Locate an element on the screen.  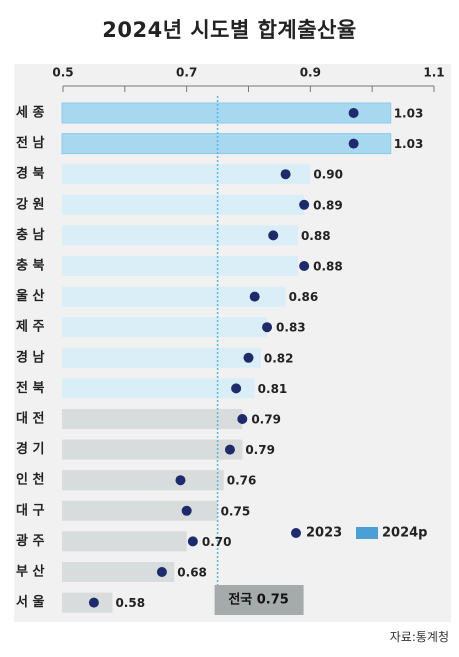
value-label: 0.90 is located at coordinates (328, 175).